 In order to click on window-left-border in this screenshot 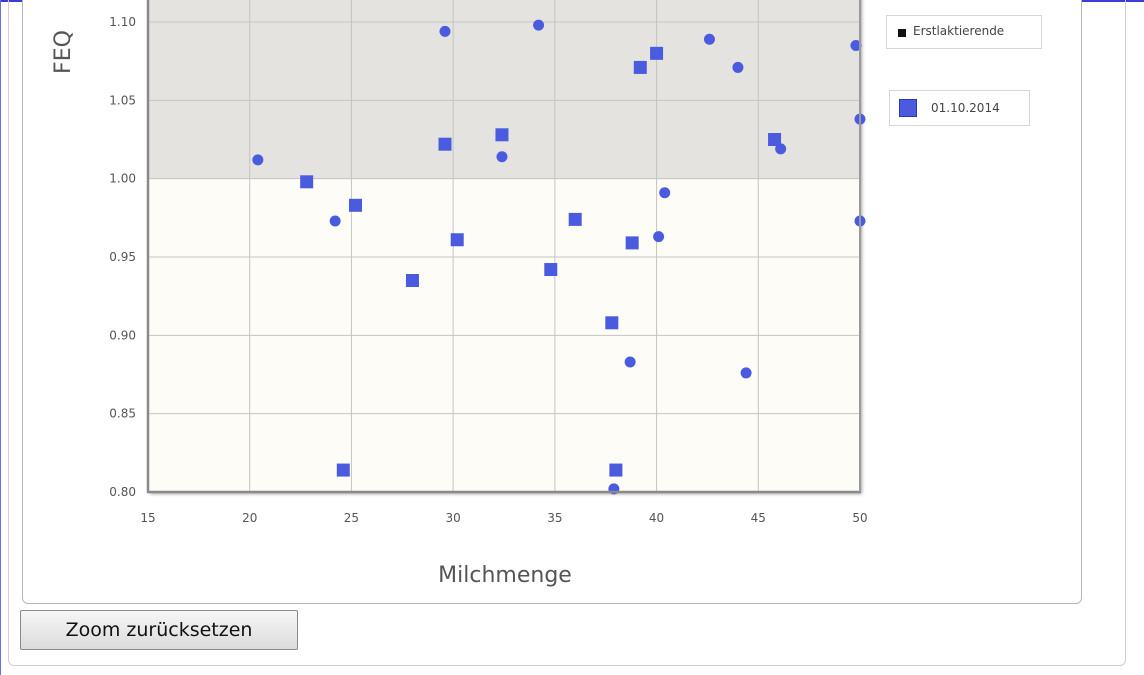, I will do `click(0, 337)`.